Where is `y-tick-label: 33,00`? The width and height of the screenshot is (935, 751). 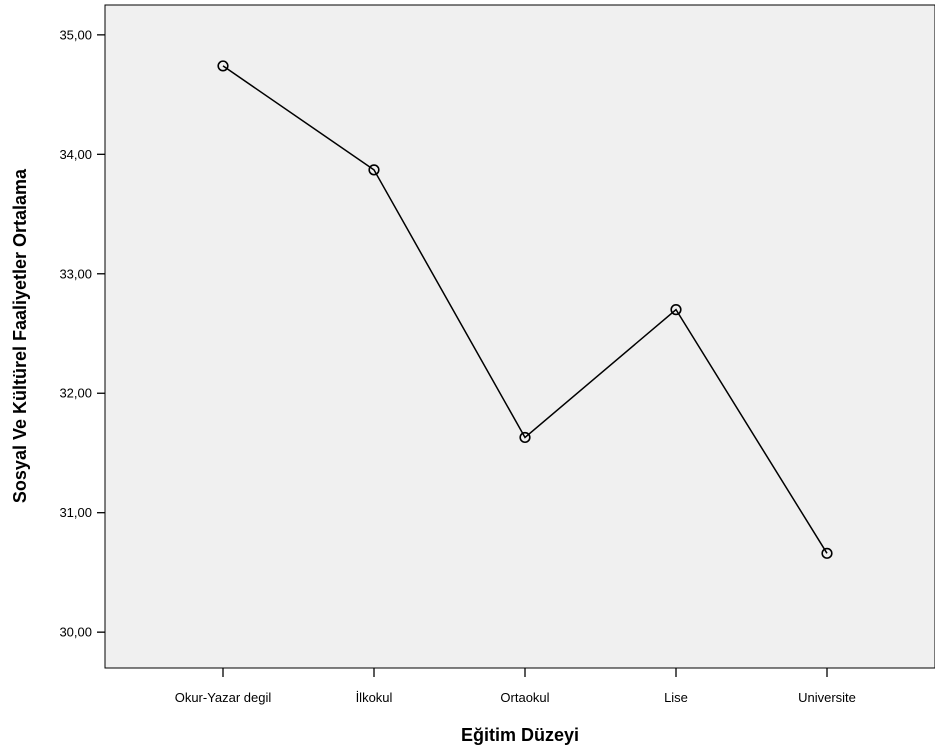 y-tick-label: 33,00 is located at coordinates (75, 273).